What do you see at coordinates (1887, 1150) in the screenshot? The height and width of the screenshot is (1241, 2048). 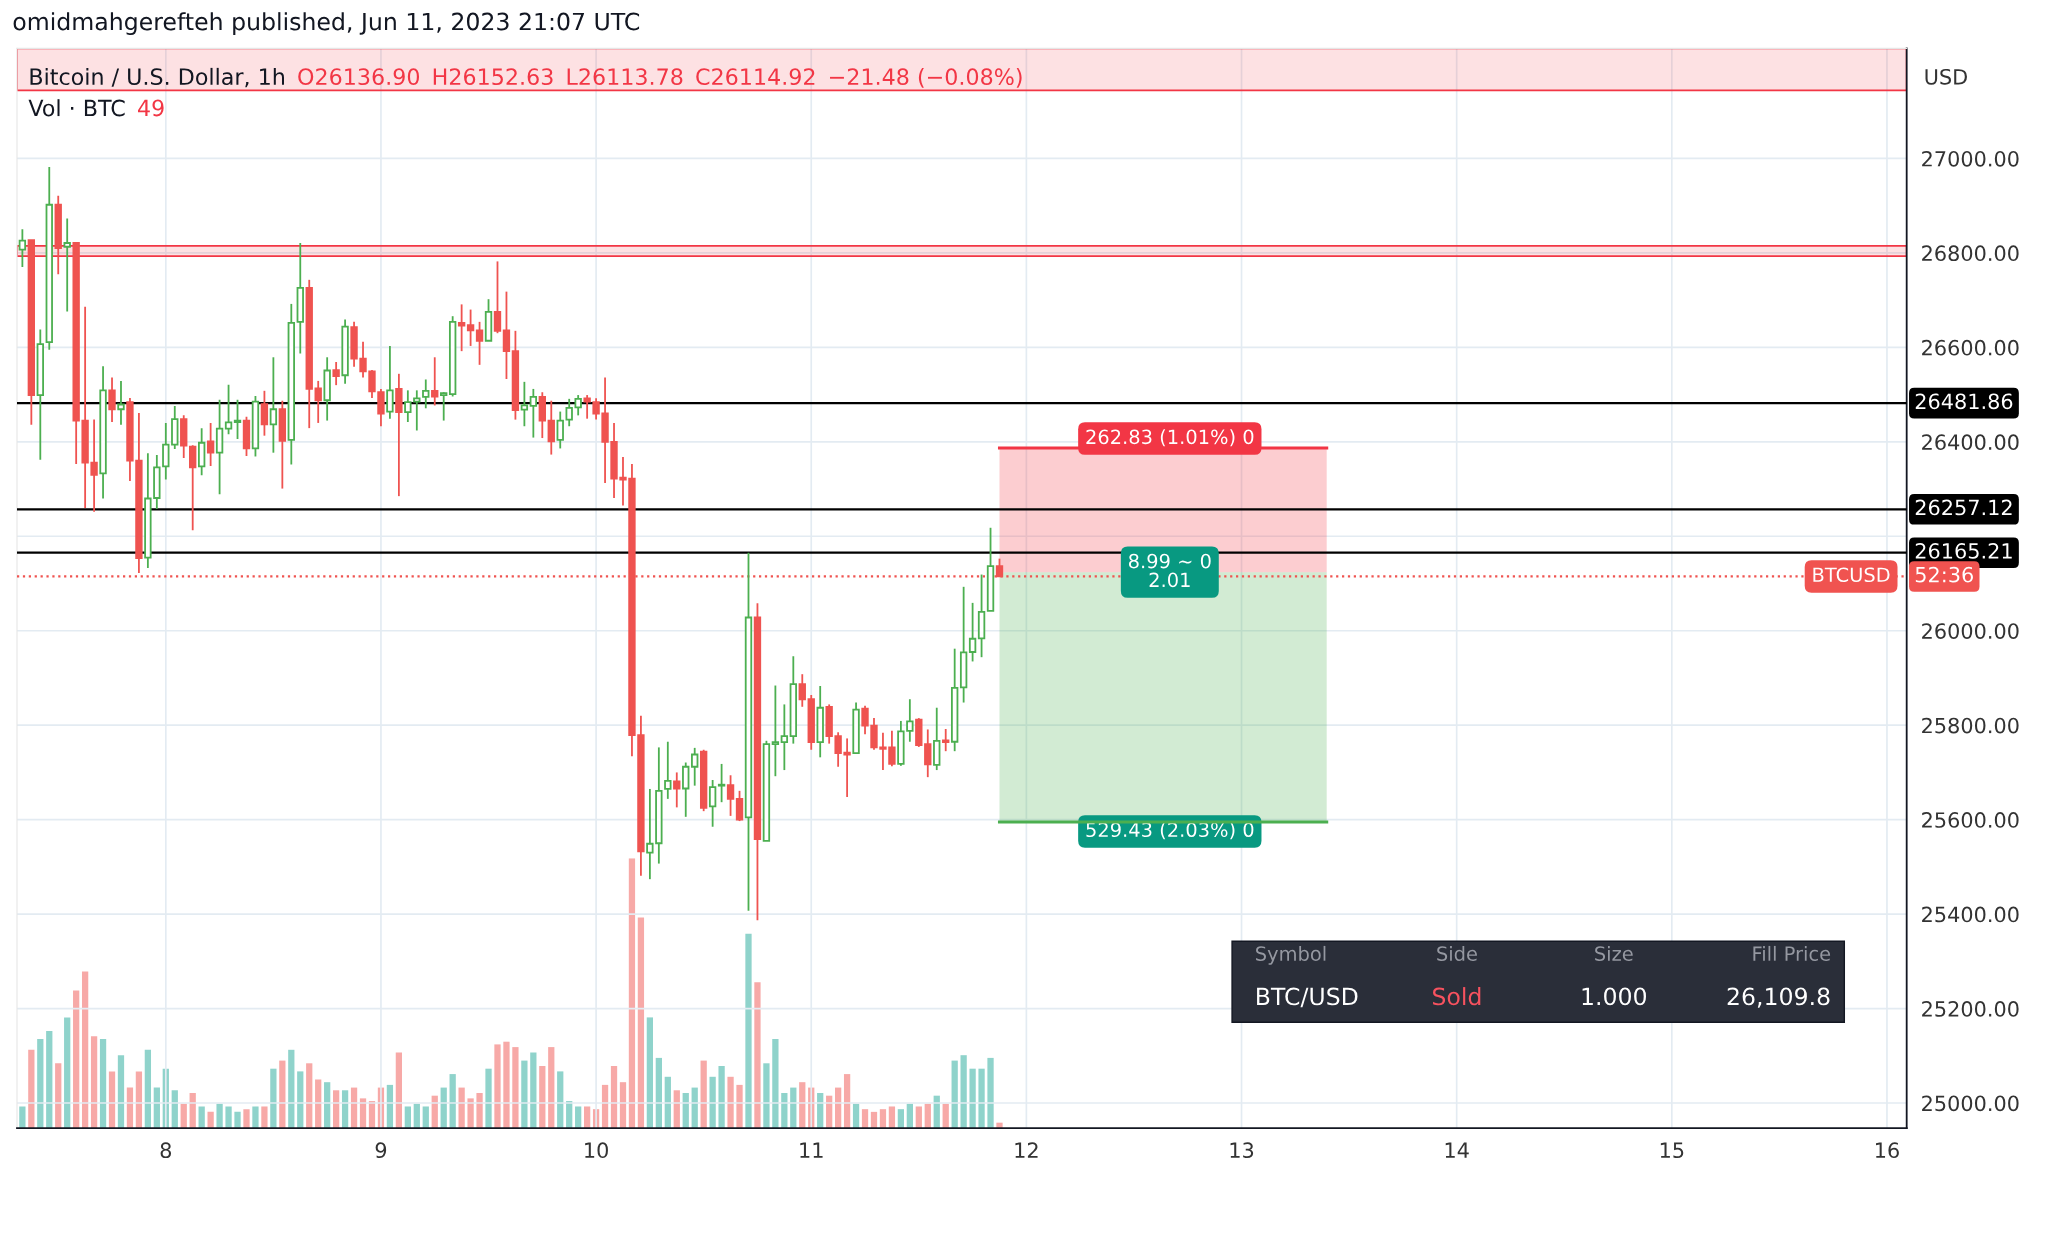 I see `x-tick-label: 16` at bounding box center [1887, 1150].